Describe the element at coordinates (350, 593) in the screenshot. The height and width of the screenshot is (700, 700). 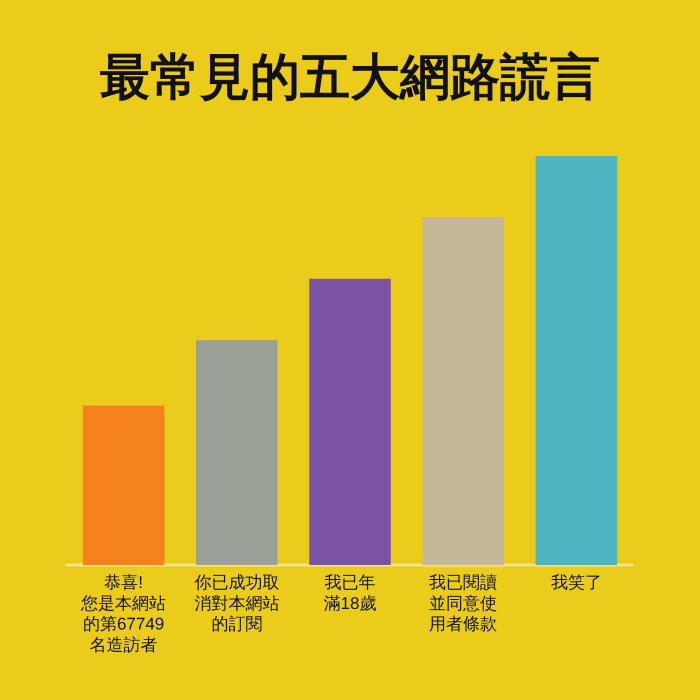
I see `x-tick-label: 我已年滿18歲` at that location.